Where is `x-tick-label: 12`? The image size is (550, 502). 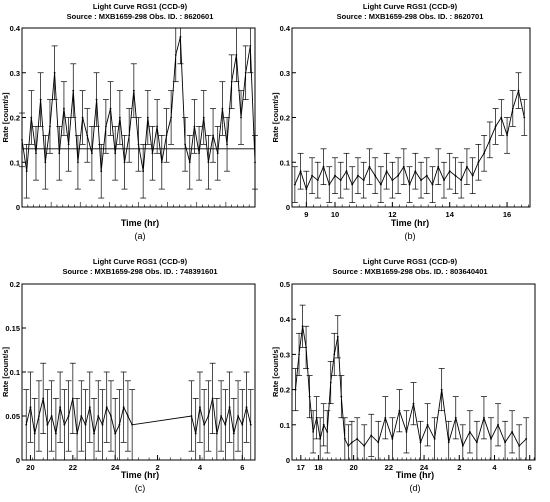 x-tick-label: 12 is located at coordinates (392, 214).